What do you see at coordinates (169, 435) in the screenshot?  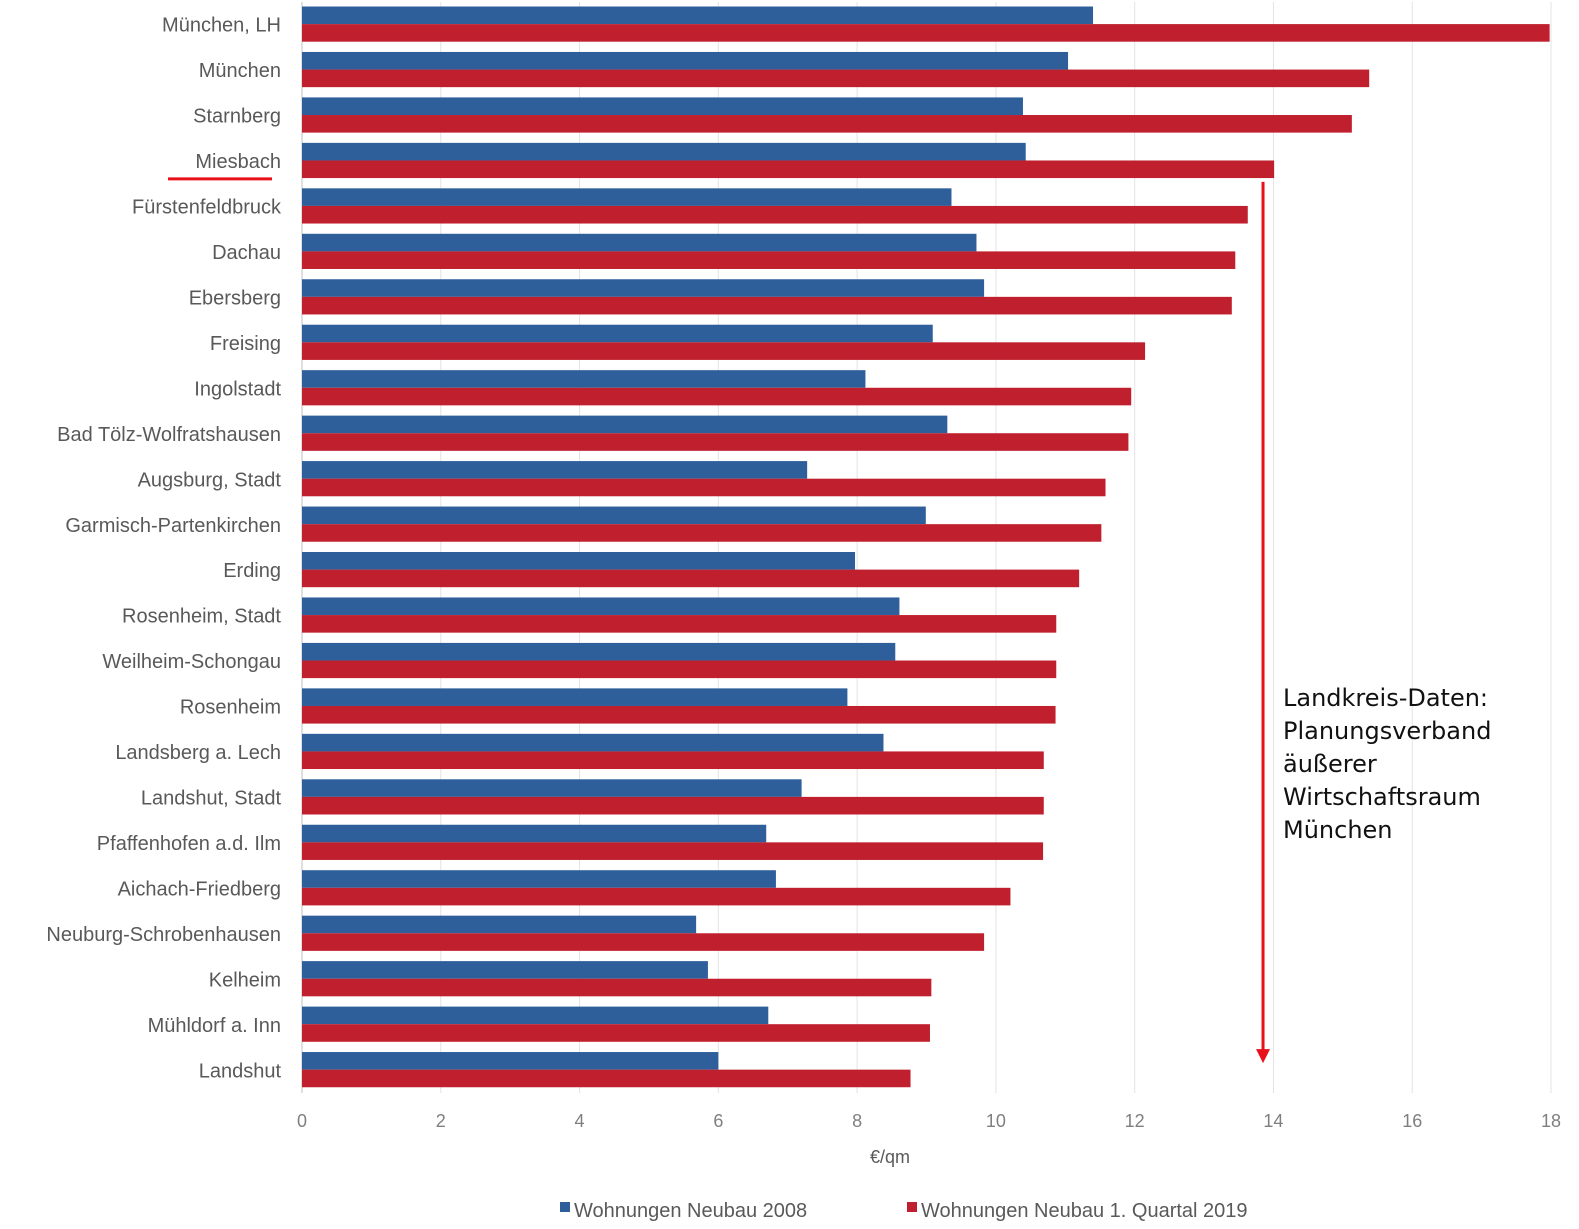 I see `category-label: Bad Tölz-Wolfratshausen` at bounding box center [169, 435].